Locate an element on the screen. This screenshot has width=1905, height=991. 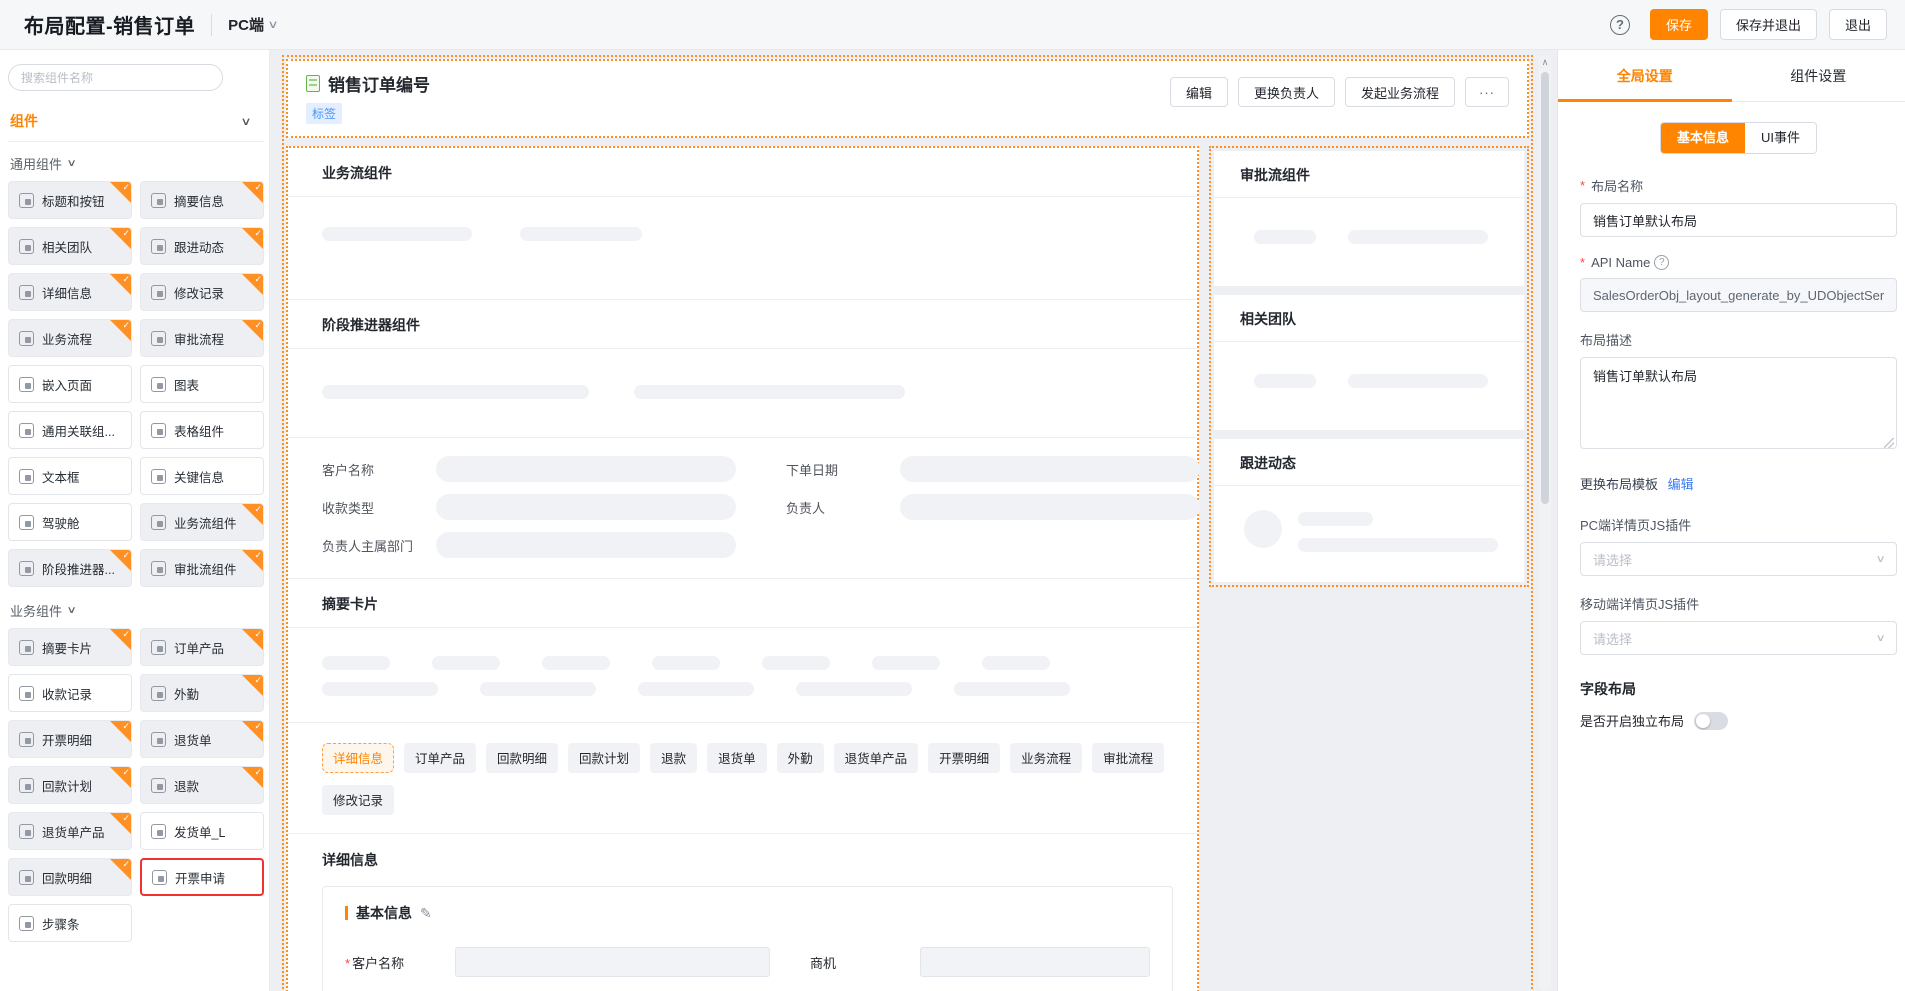
detail-tab: 退款 is located at coordinates (674, 758).